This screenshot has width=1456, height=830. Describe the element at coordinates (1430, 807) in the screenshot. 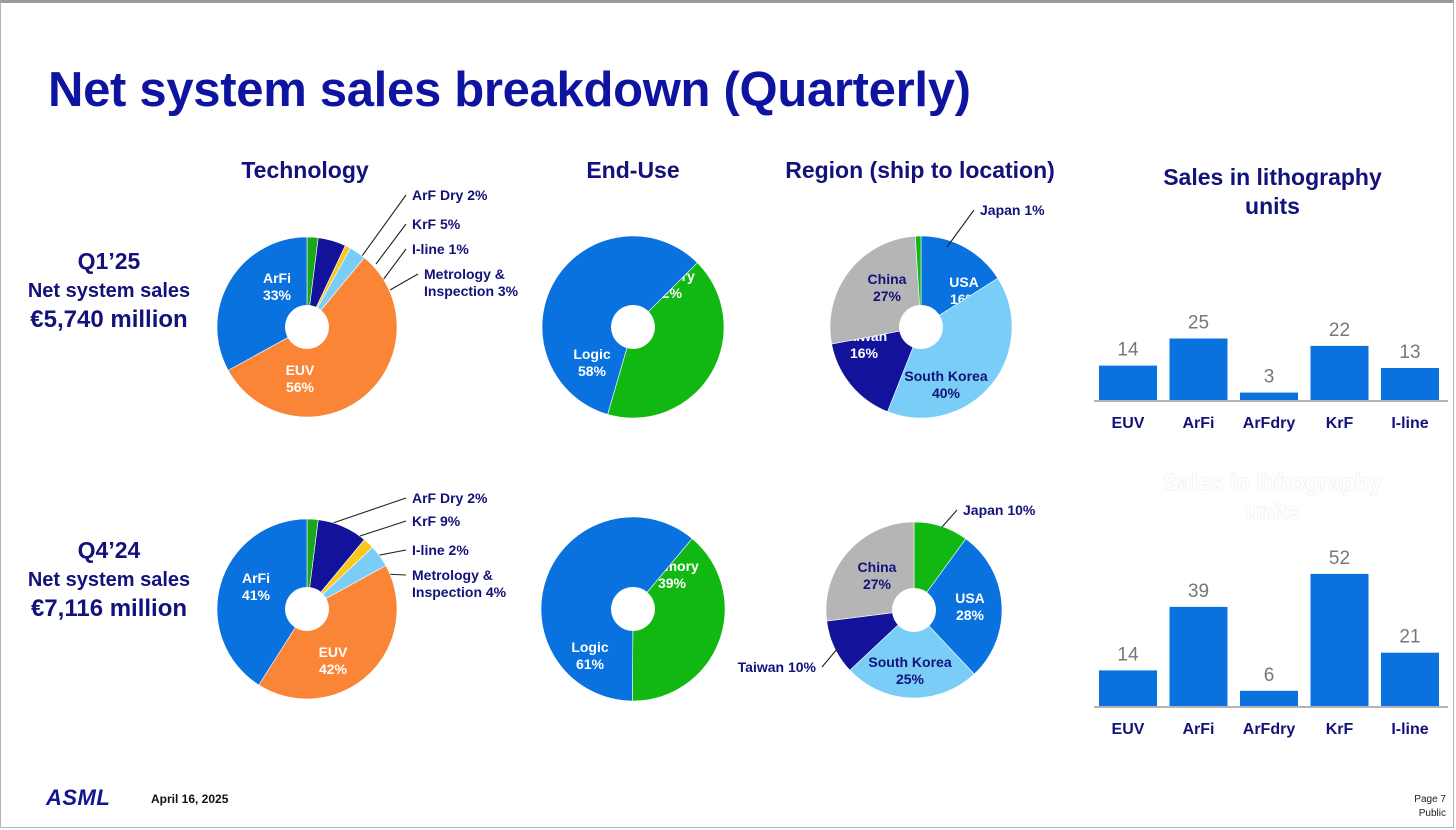

I see `footer-page: Page 7 Public` at that location.